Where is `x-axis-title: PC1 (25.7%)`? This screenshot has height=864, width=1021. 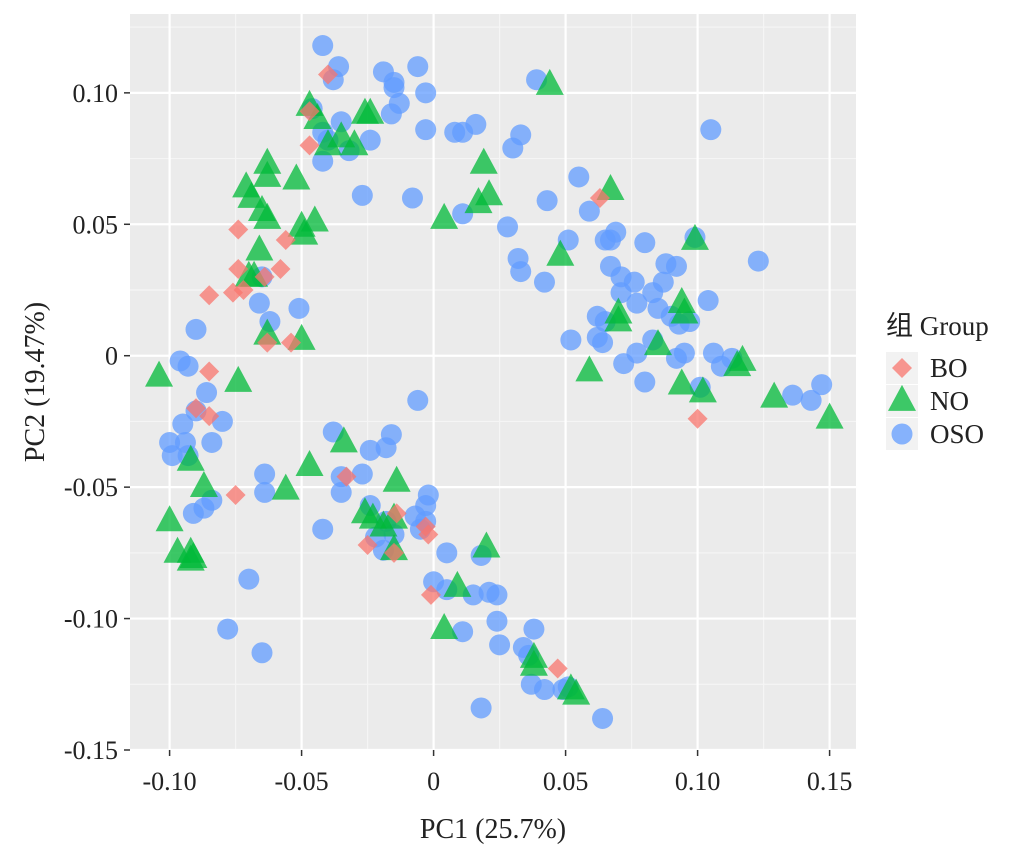
x-axis-title: PC1 (25.7%) is located at coordinates (493, 829).